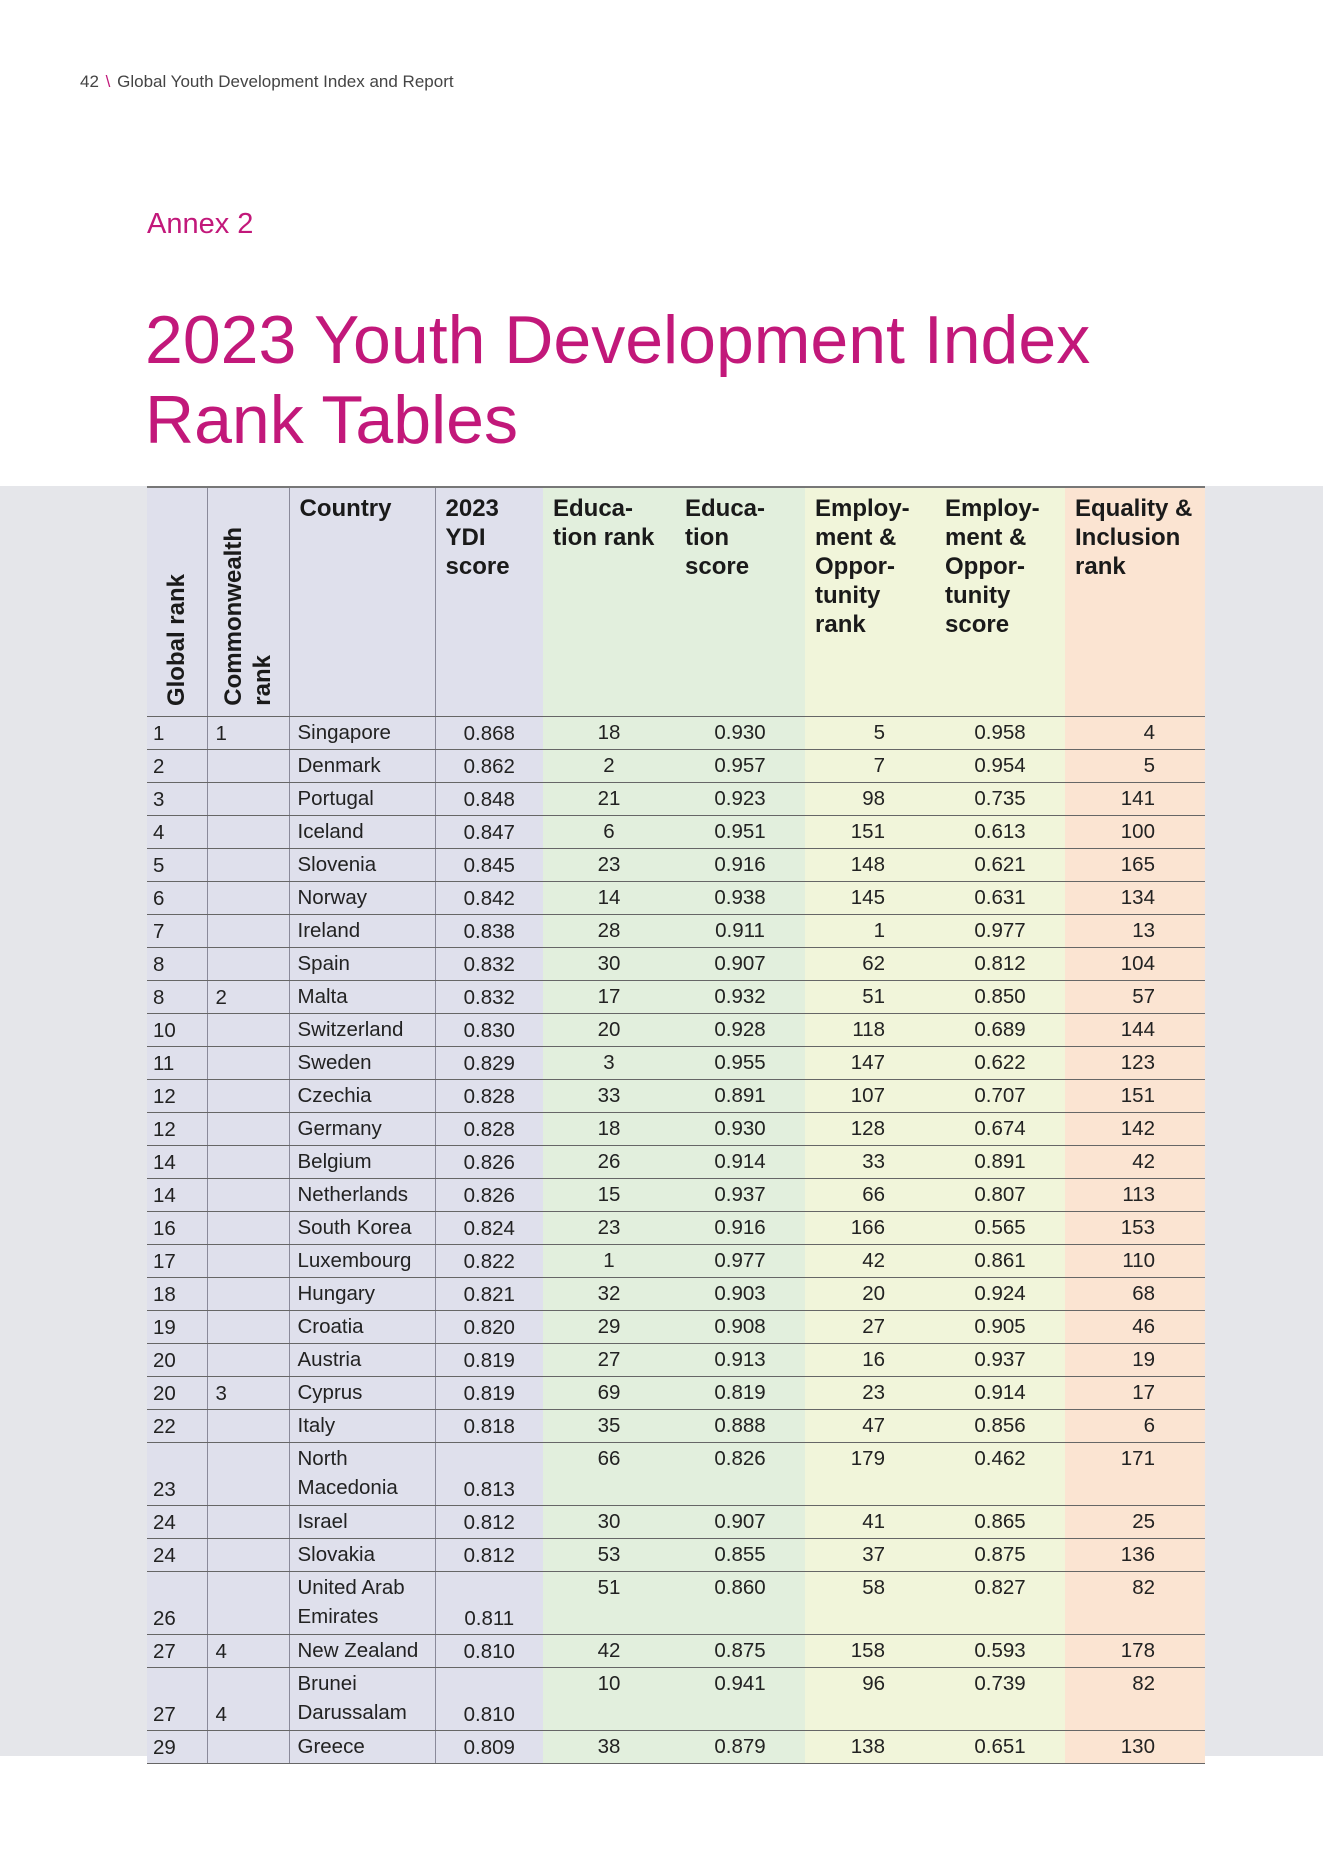 The image size is (1323, 1871). I want to click on cell-employment-rank: 20, so click(870, 1294).